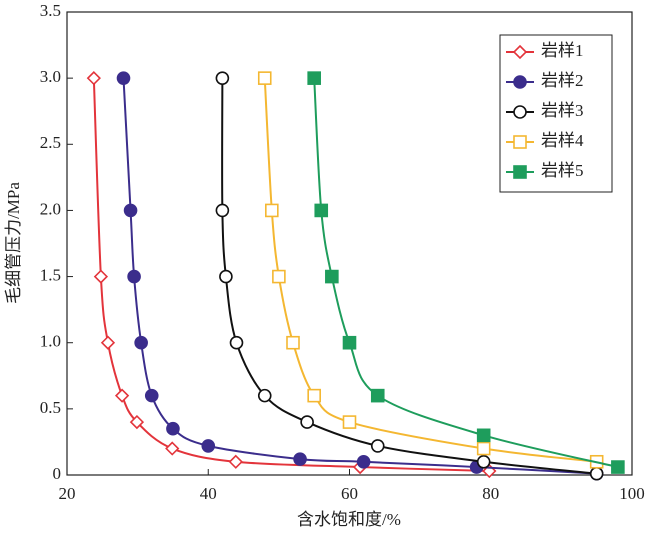 This screenshot has height=537, width=650. I want to click on x-axis-label: 含水饱和度/%, so click(349, 519).